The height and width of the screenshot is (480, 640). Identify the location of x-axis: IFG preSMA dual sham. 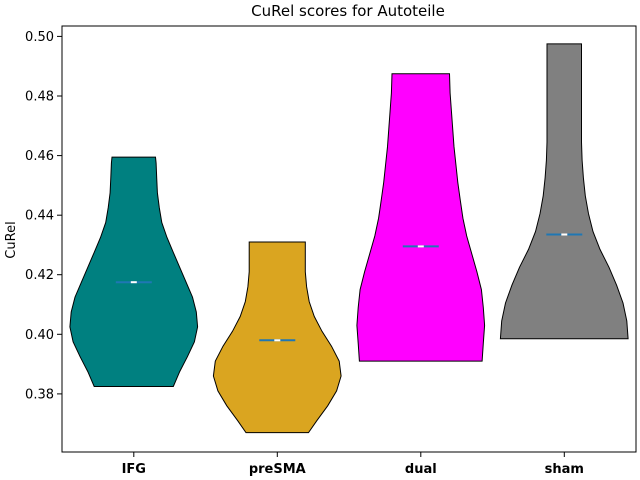
(353, 464).